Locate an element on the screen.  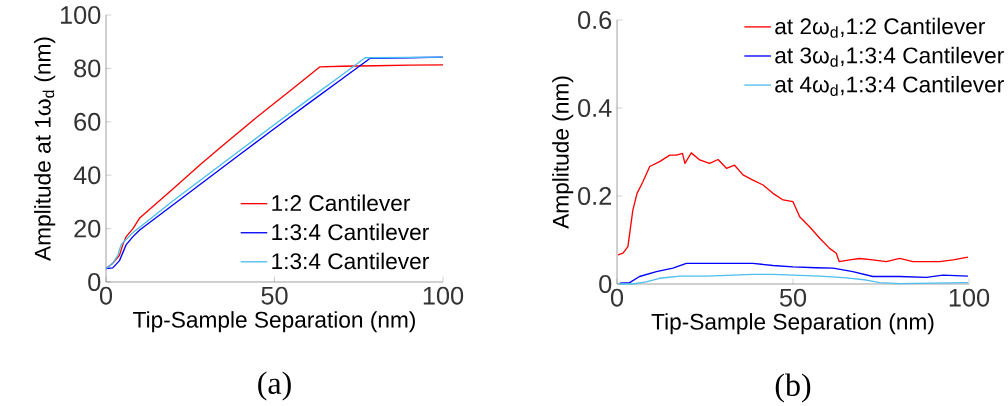
y-tick-label: 80 is located at coordinates (87, 68).